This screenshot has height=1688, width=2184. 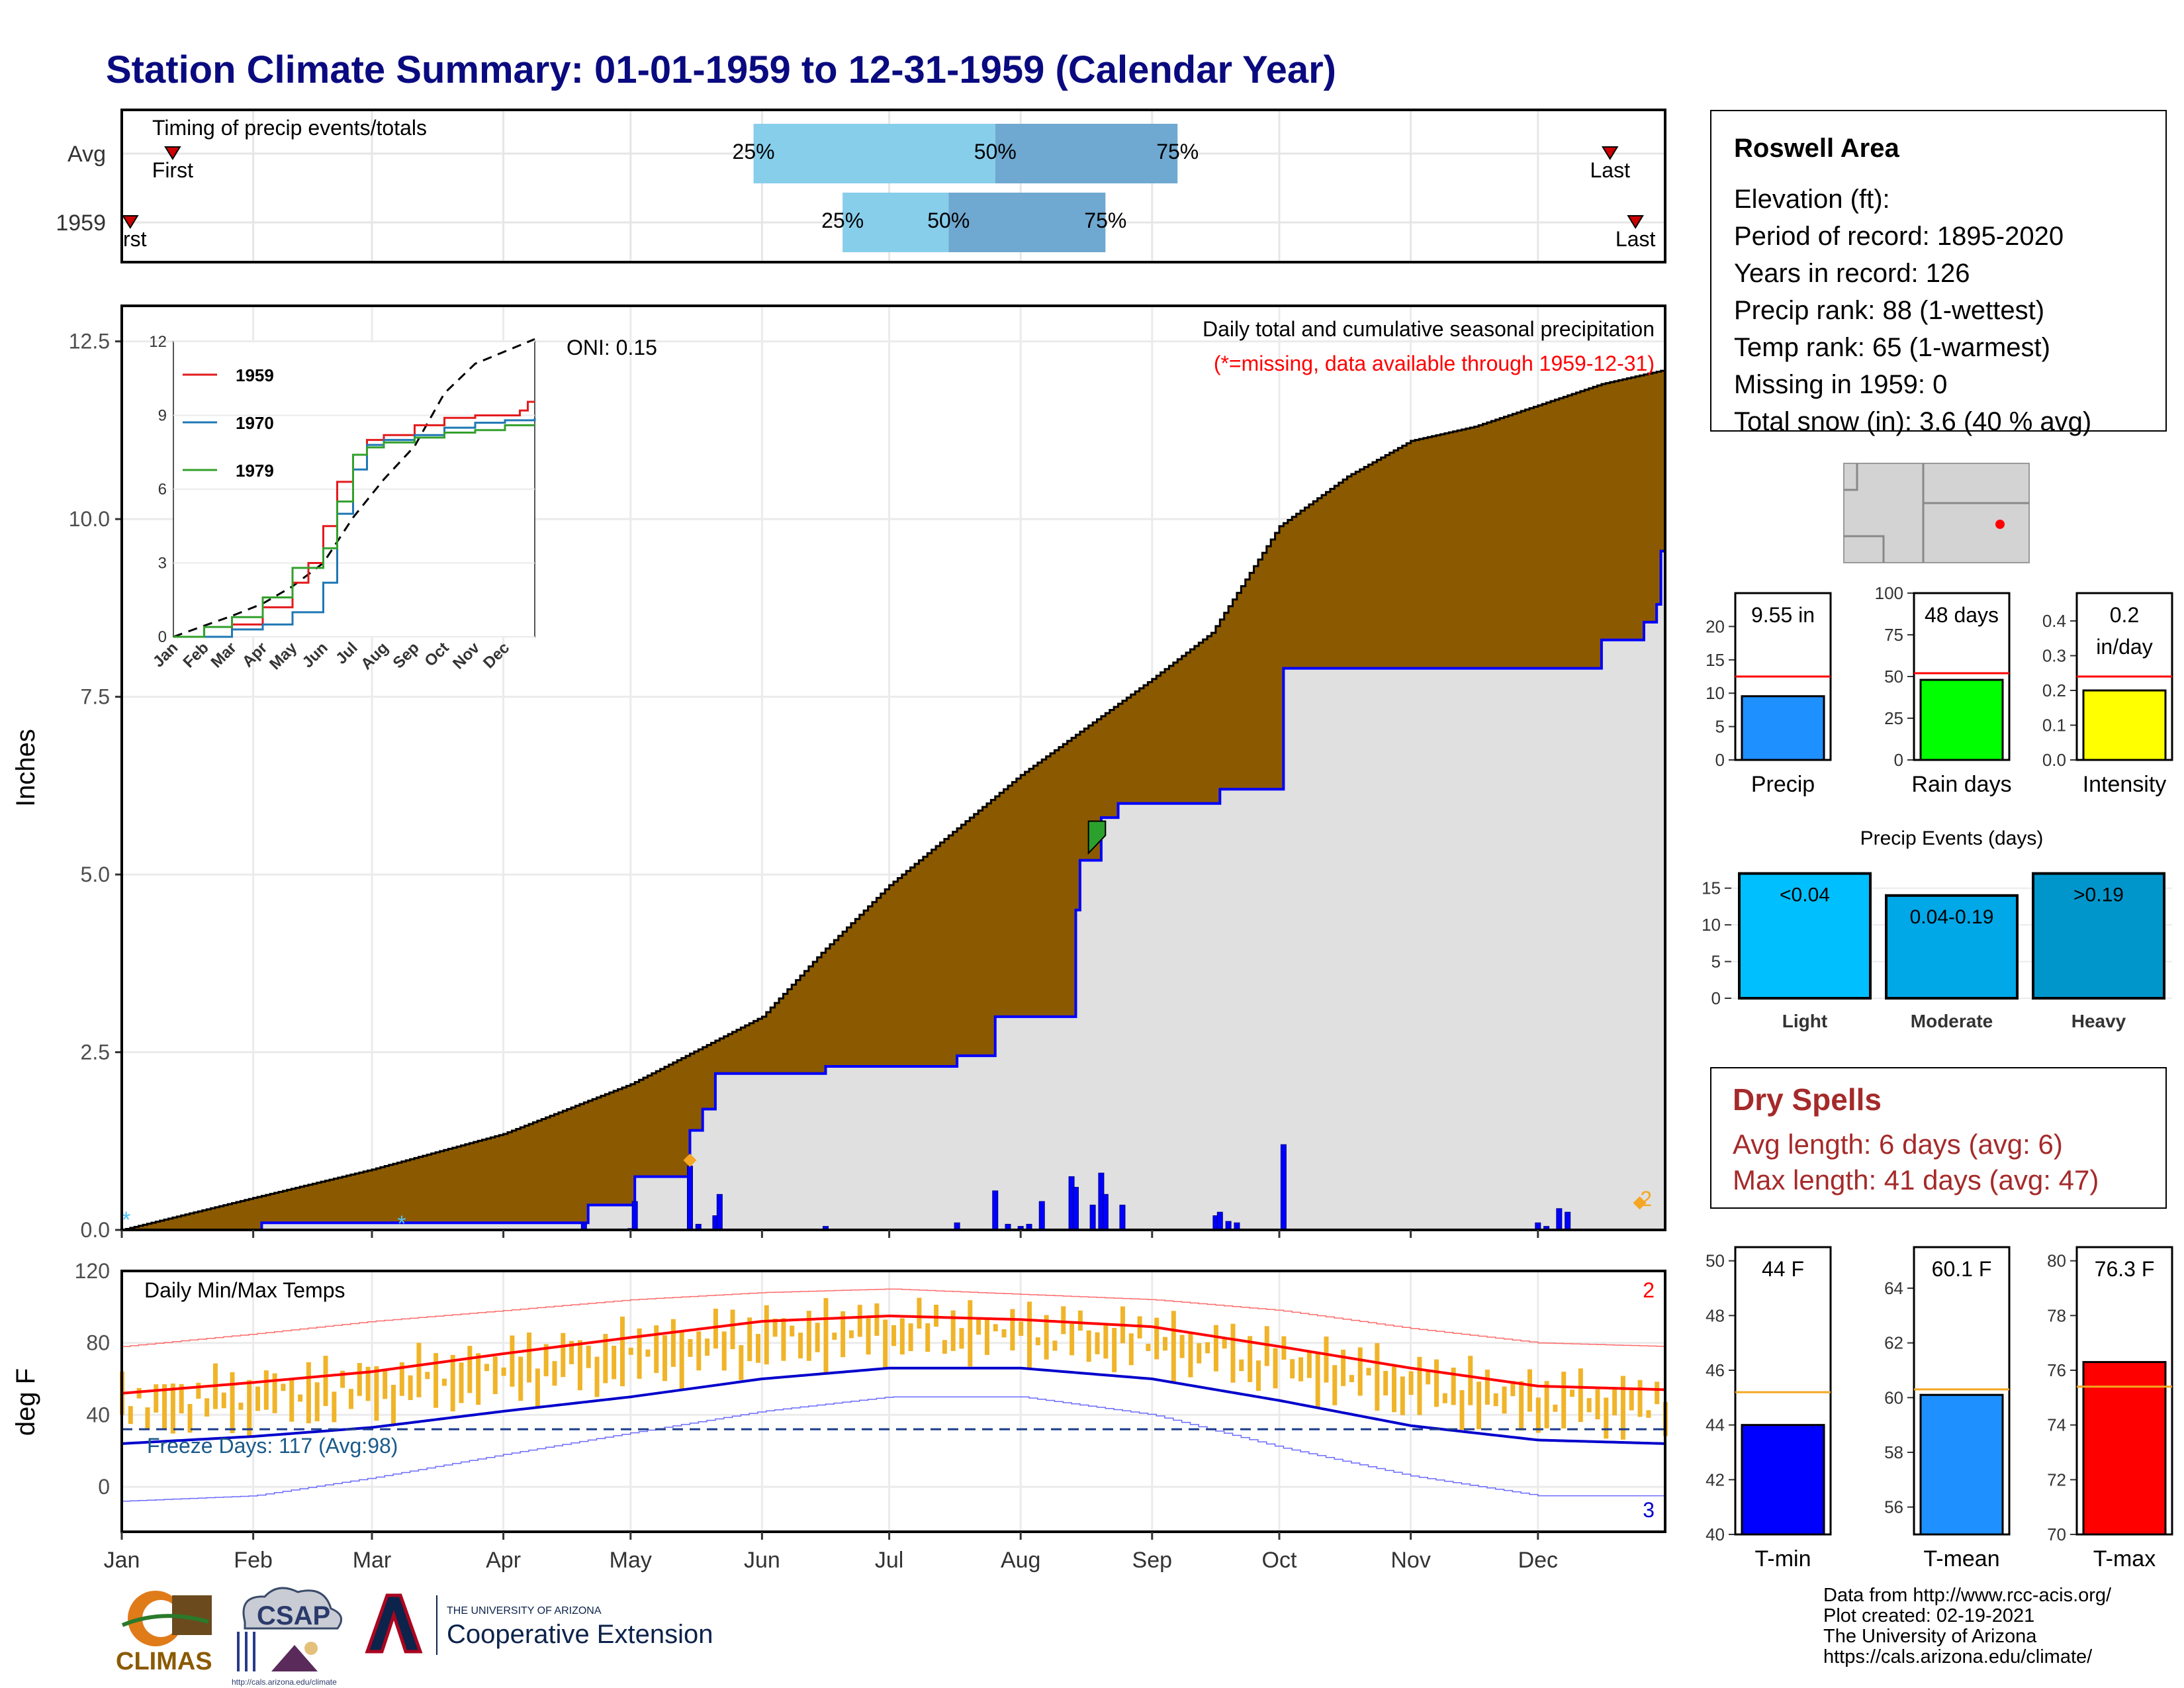 I want to click on location-map, so click(x=1937, y=513).